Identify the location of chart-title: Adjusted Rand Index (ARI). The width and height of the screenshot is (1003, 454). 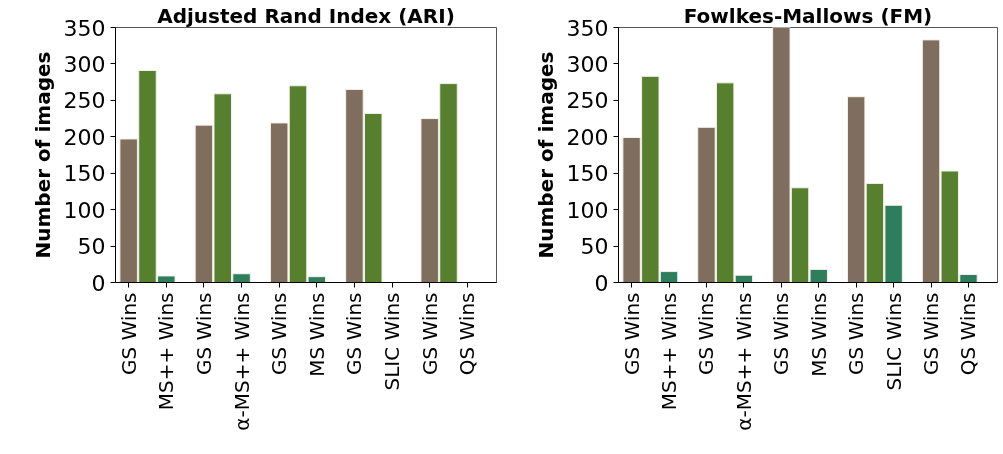
(306, 15).